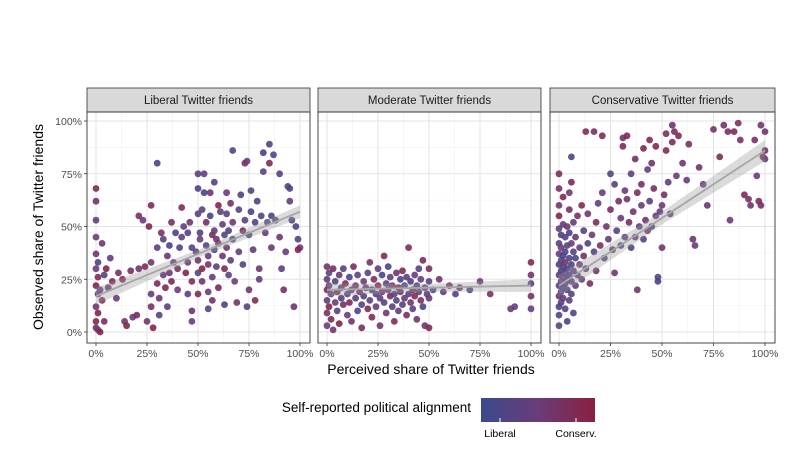  What do you see at coordinates (662, 218) in the screenshot?
I see `fit-line` at bounding box center [662, 218].